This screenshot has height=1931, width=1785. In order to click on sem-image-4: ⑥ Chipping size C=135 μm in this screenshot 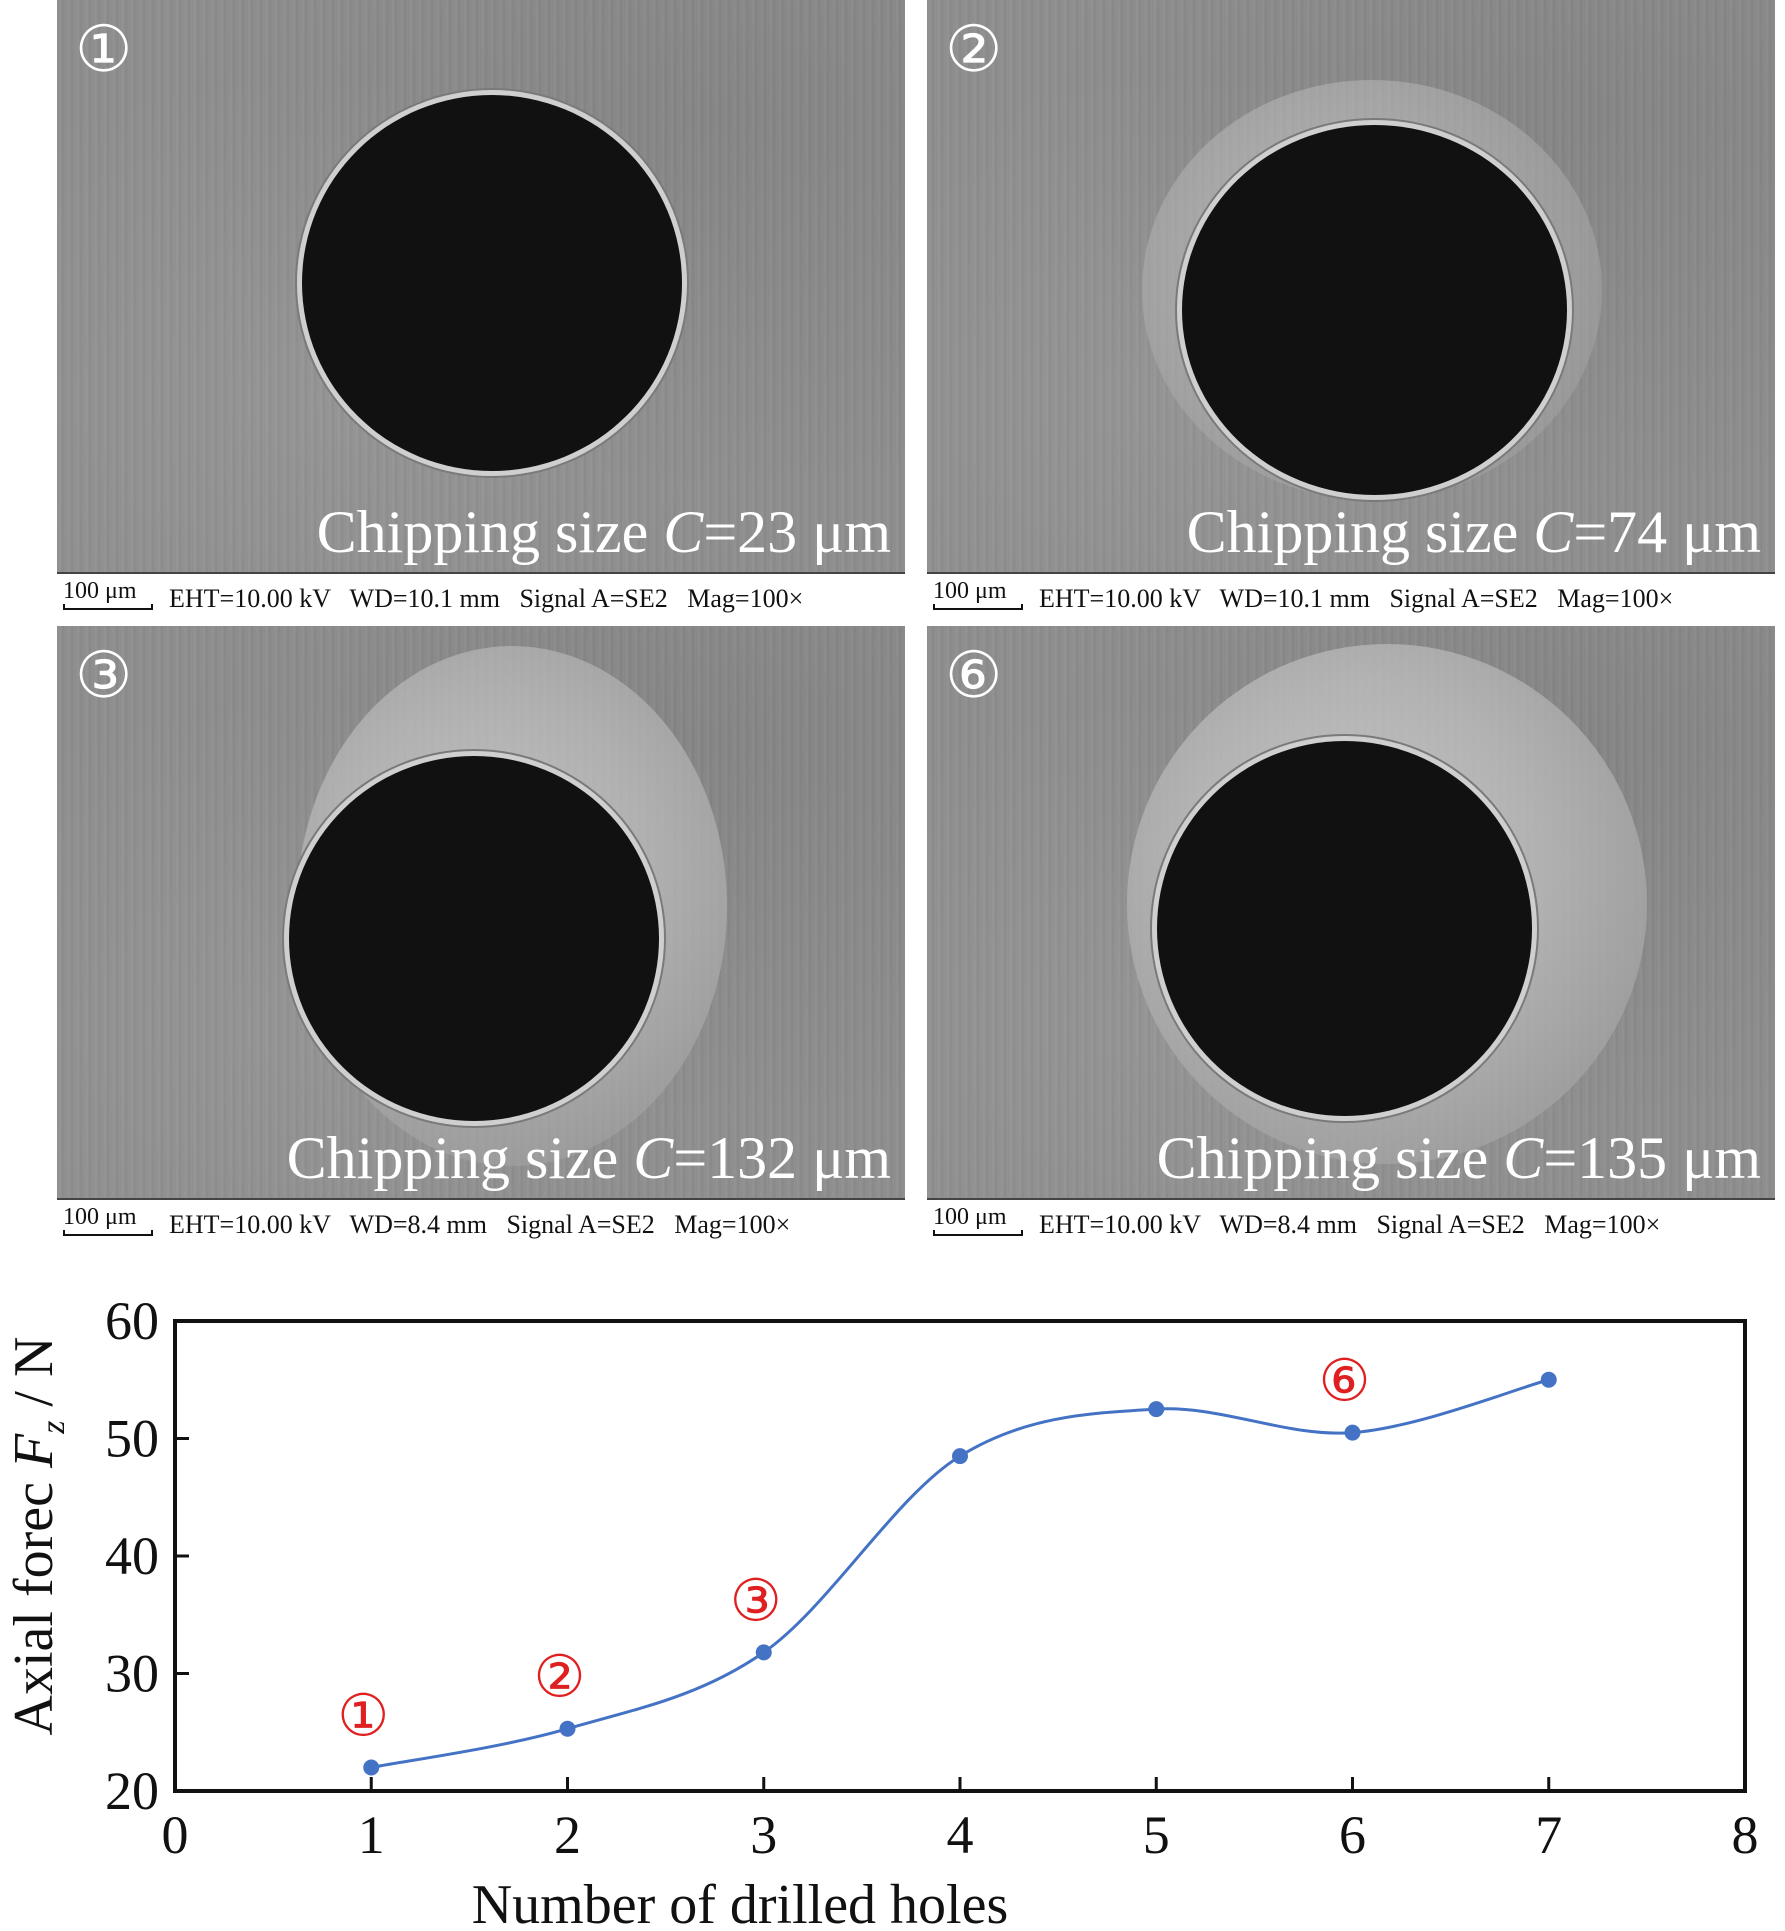, I will do `click(1351, 912)`.